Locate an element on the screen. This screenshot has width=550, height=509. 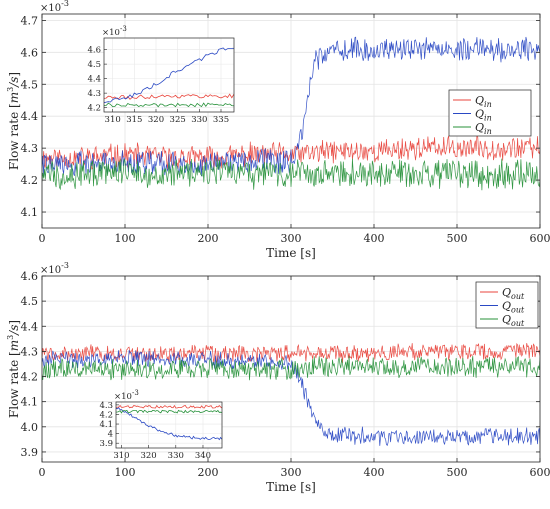
legend-label-2: Qin is located at coordinates (483, 115).